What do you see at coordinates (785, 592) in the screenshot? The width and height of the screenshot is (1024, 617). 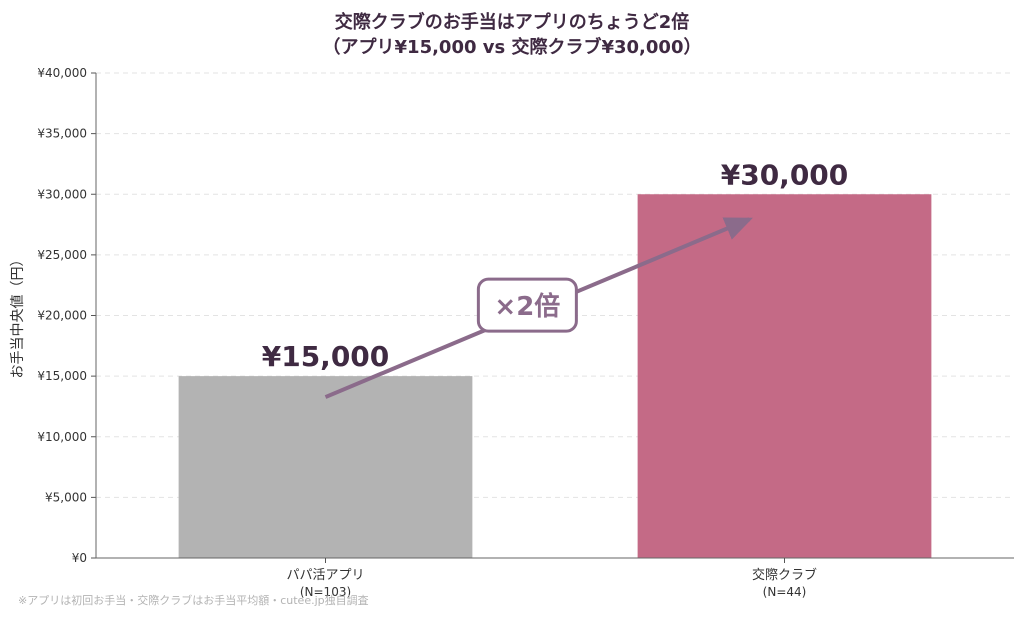 I see `x-tick-sublabel: (N=44)` at bounding box center [785, 592].